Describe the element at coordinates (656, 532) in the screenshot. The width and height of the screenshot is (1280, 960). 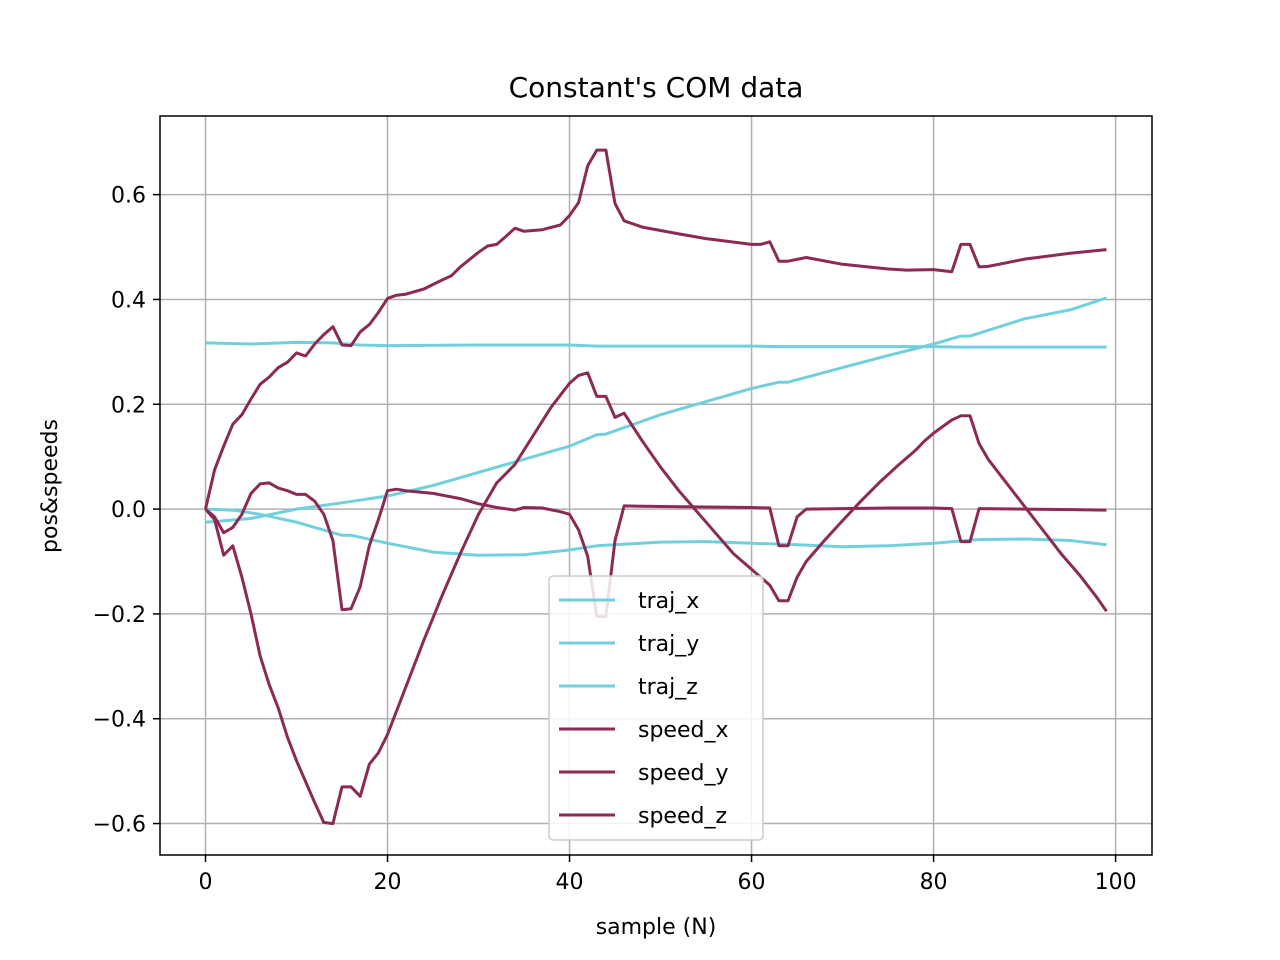
I see `series-line-traj_y` at that location.